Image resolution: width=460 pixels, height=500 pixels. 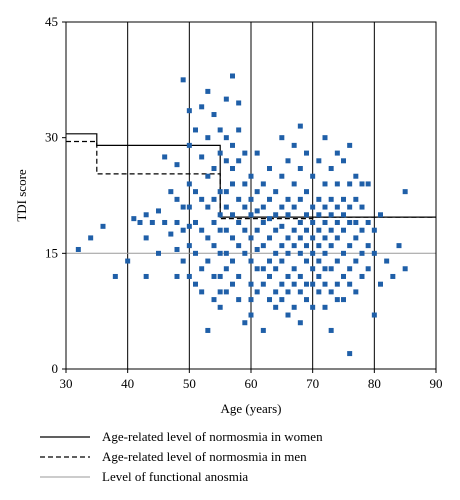 What do you see at coordinates (51, 21) in the screenshot?
I see `y-tick-label: 45` at bounding box center [51, 21].